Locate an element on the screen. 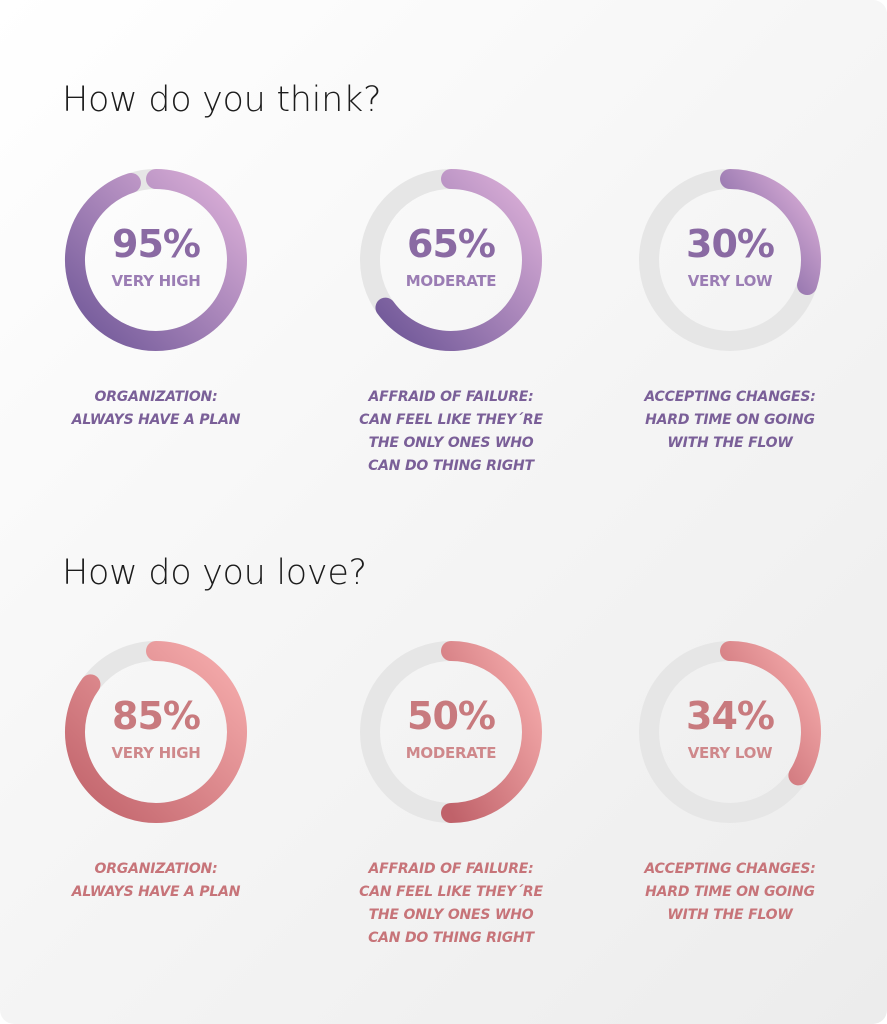 This screenshot has height=1024, width=887. section-title-think: How do you think? is located at coordinates (222, 100).